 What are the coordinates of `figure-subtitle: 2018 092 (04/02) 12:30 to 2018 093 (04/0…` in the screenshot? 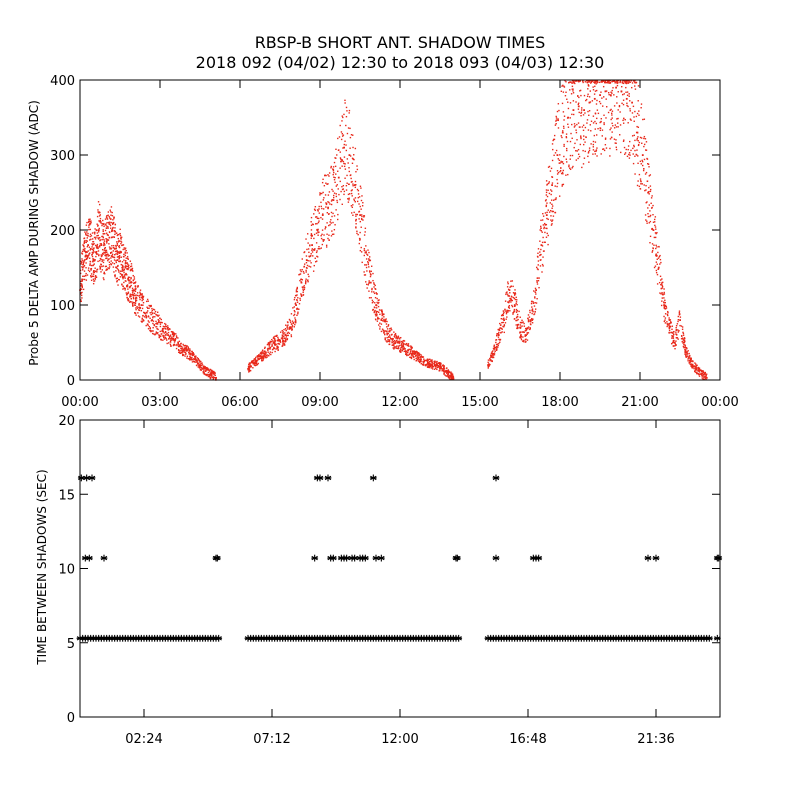 It's located at (400, 62).